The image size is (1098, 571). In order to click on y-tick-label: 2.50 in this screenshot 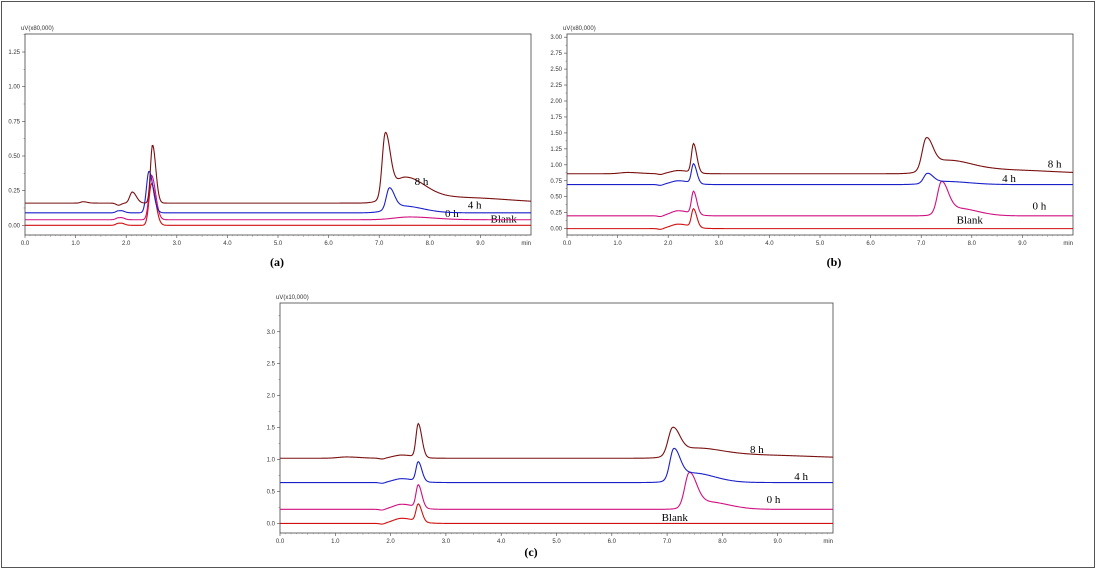, I will do `click(556, 70)`.